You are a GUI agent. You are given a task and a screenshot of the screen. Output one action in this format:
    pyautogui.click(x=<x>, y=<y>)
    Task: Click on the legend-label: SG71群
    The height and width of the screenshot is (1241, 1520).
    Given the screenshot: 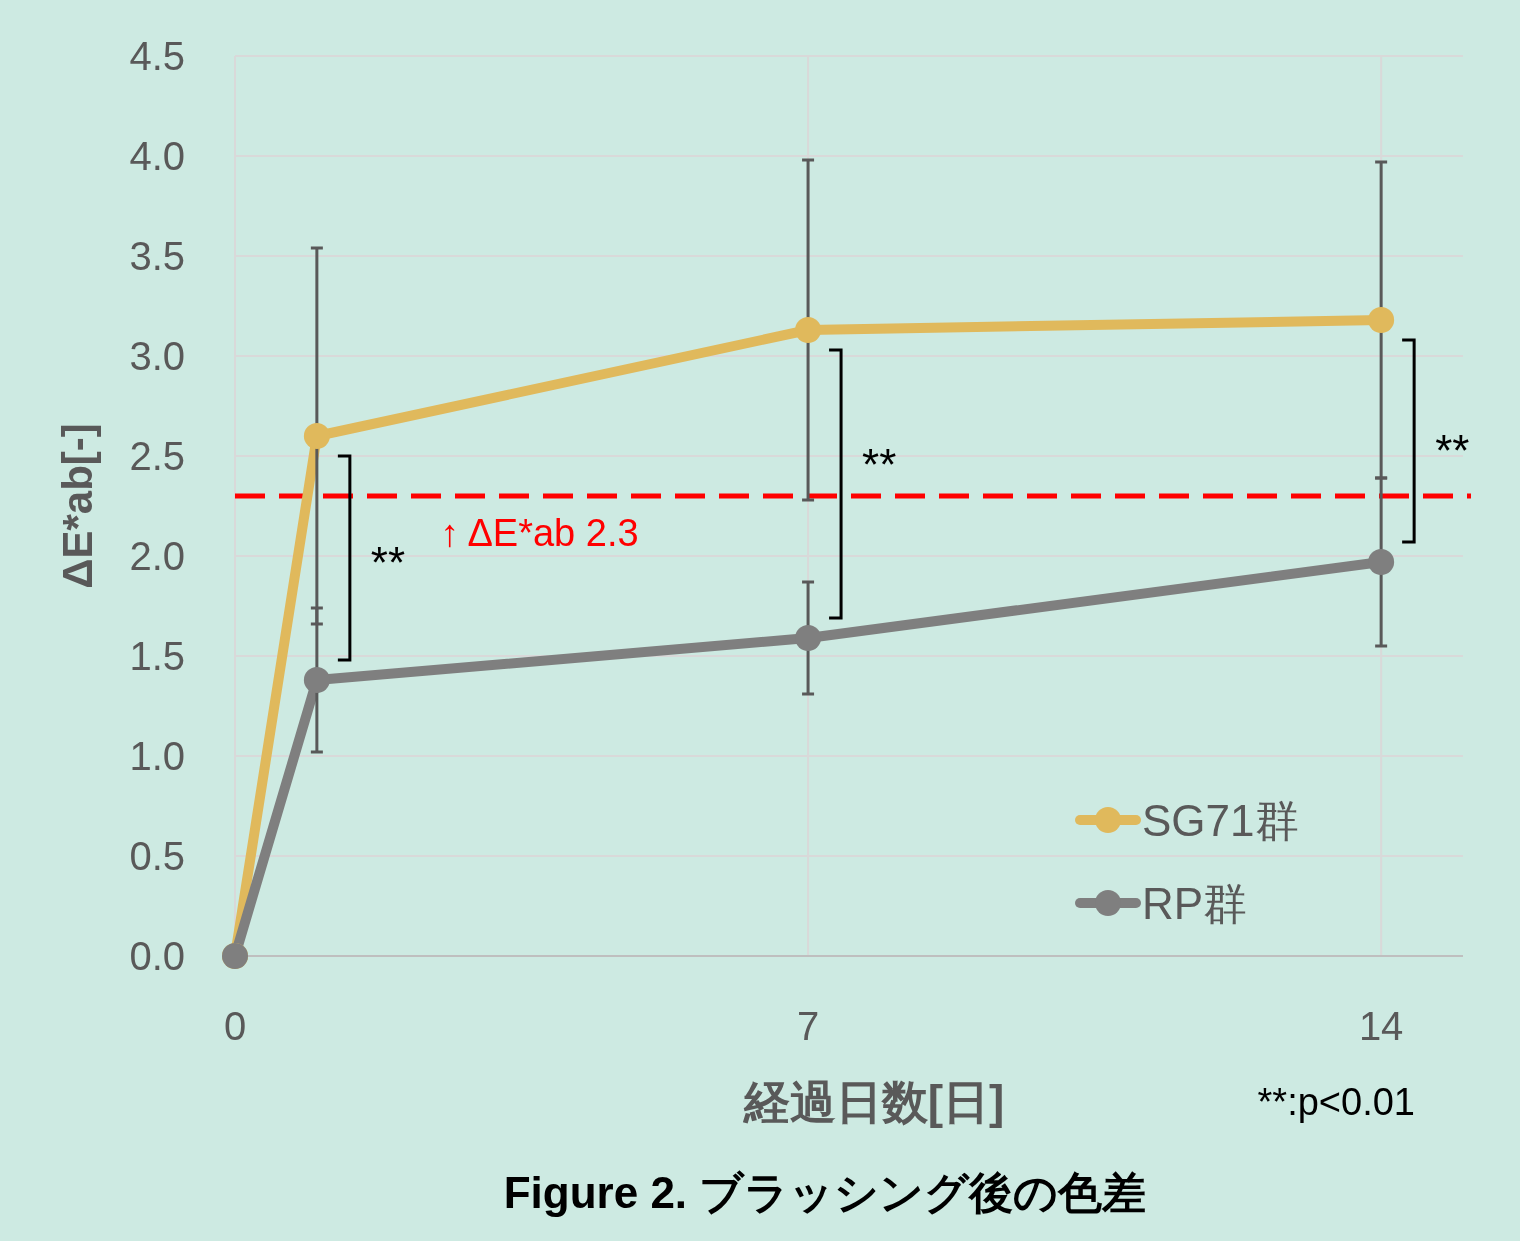 What is the action you would take?
    pyautogui.click(x=1220, y=820)
    